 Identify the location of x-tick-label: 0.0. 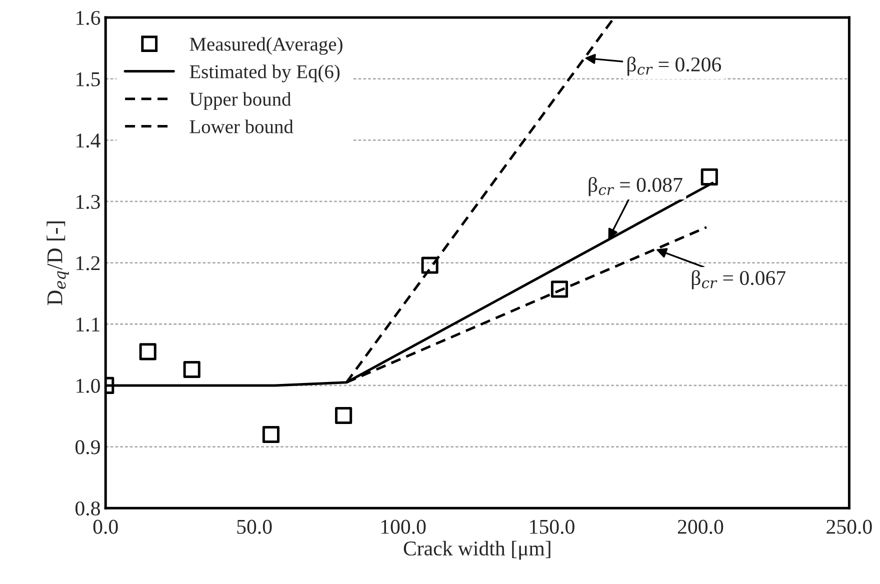
(105, 527).